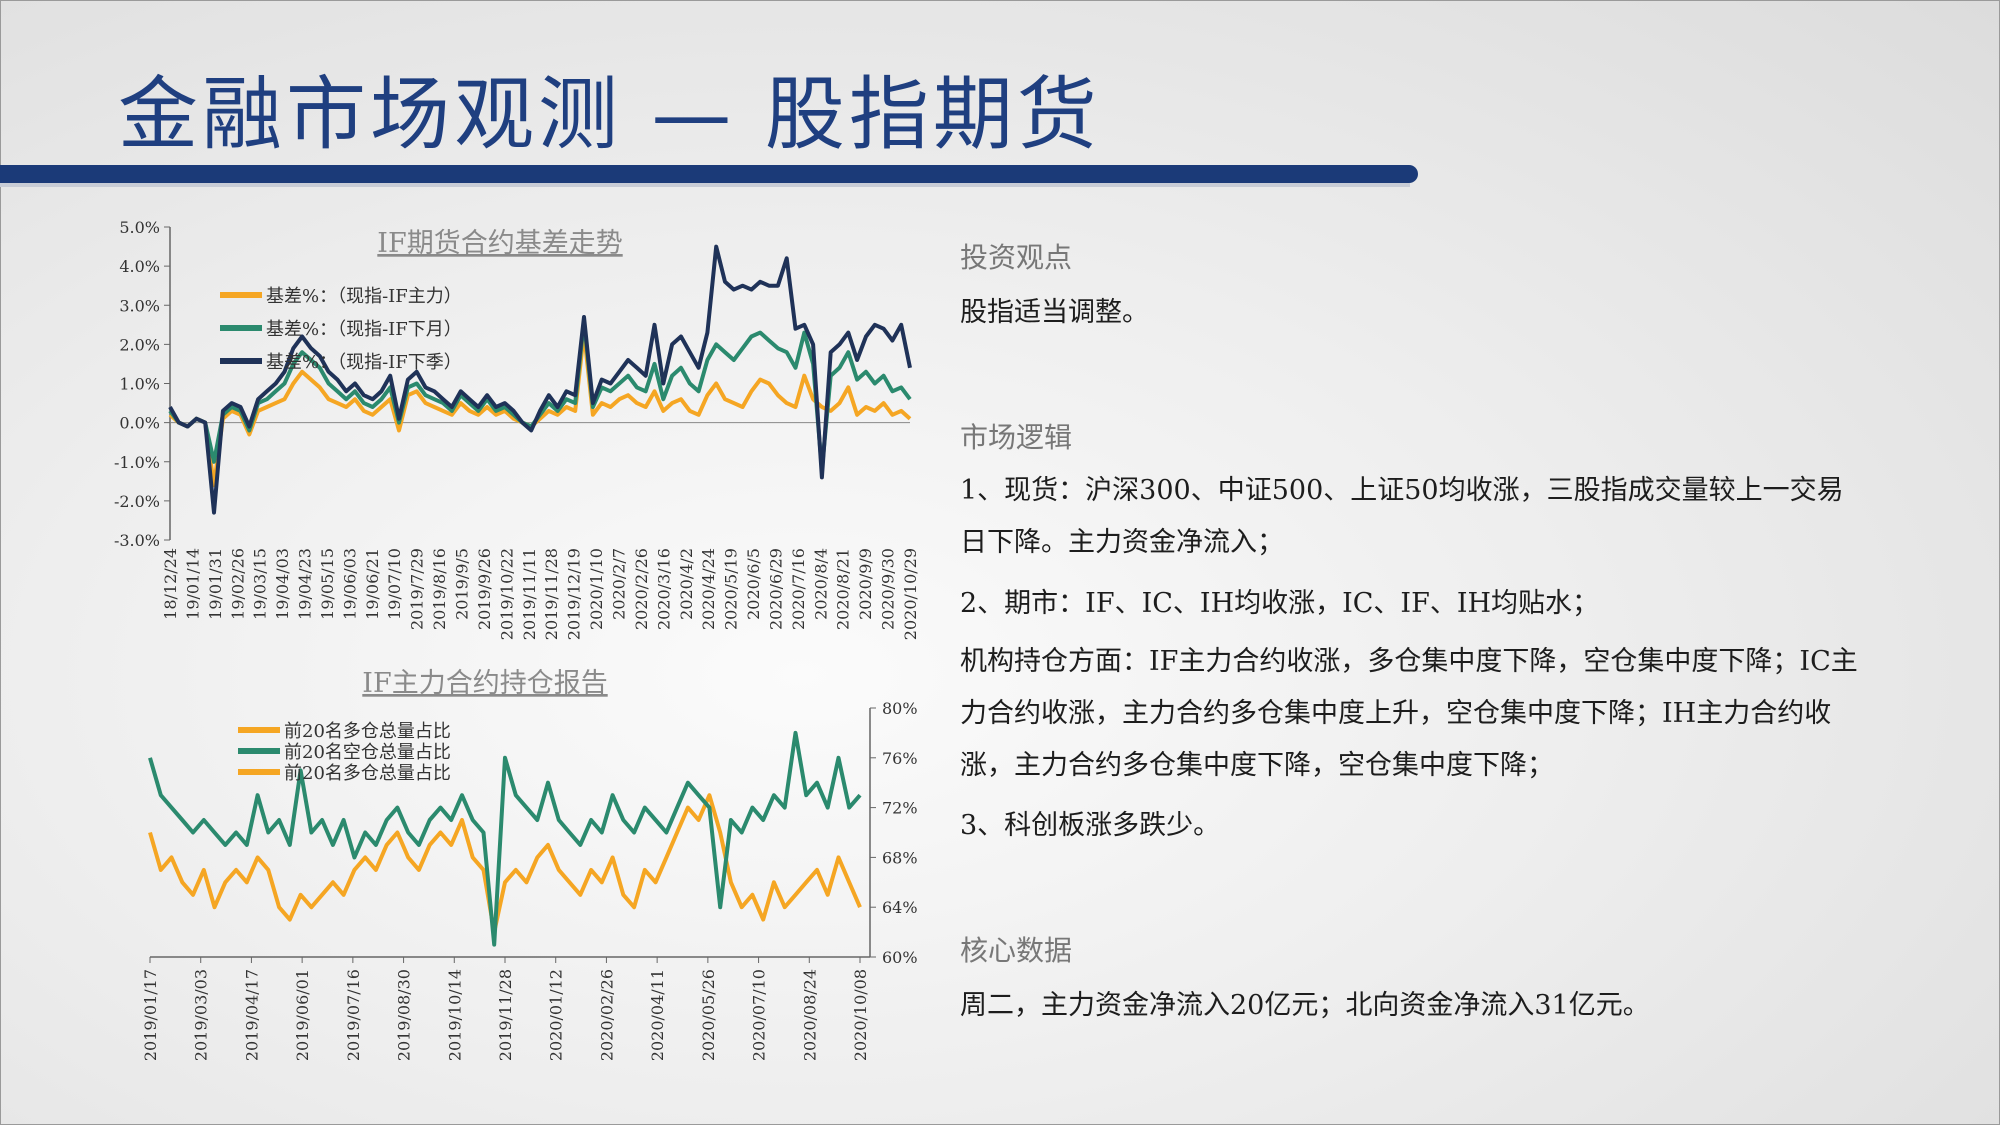 The image size is (2000, 1125). I want to click on basis-y-tick-label: -3.0%, so click(137, 540).